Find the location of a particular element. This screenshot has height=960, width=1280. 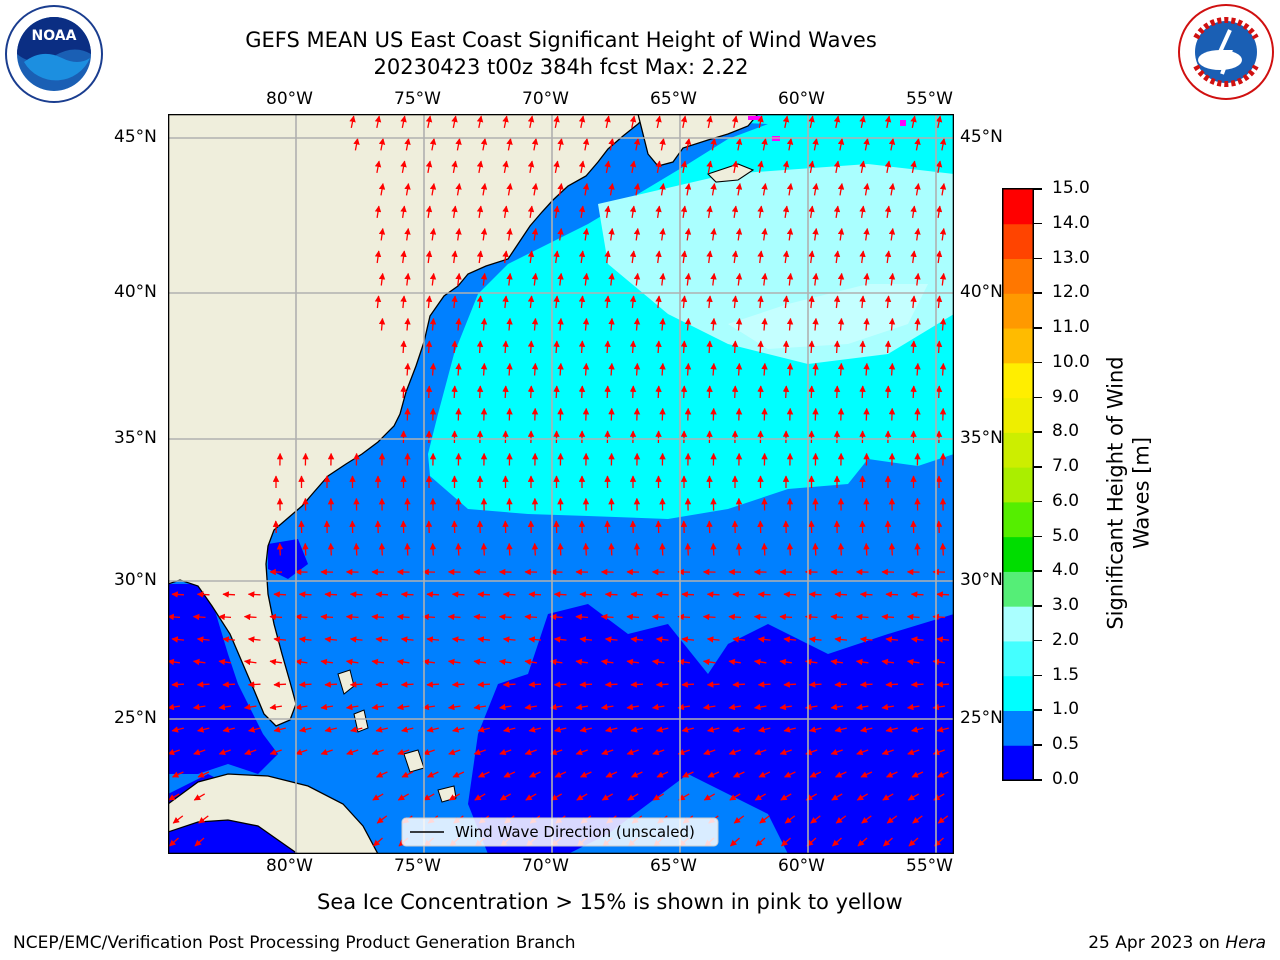

colorbar-tick-label: 4.0 is located at coordinates (1066, 570).